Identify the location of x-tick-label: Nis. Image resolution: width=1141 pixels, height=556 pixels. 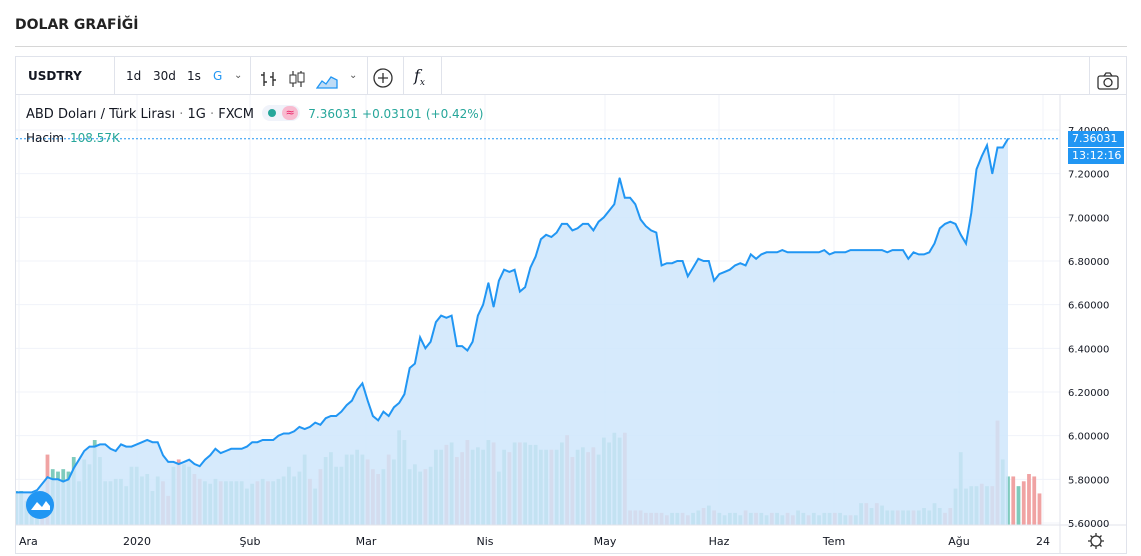
(484, 541).